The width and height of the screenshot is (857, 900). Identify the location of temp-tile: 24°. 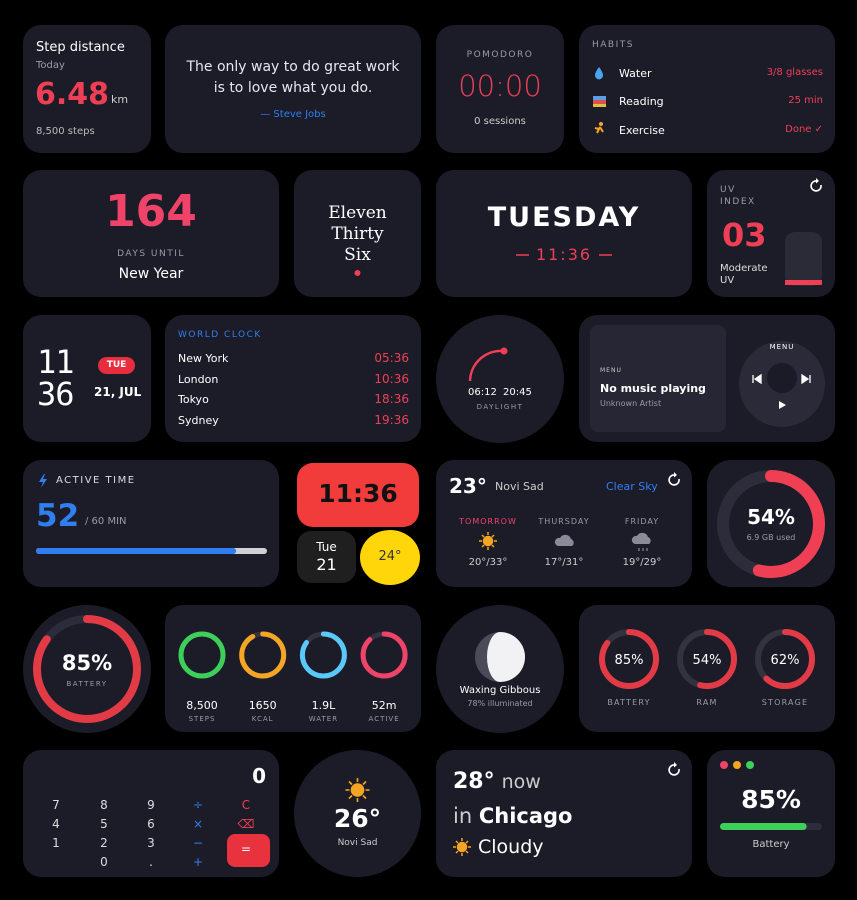
(390, 557).